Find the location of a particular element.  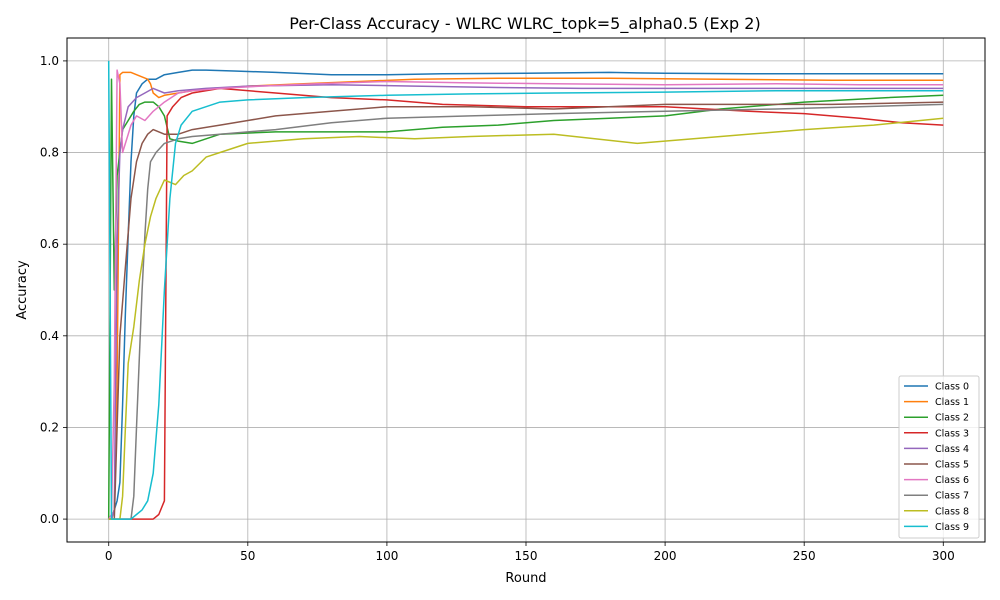

x-axis-label: Round is located at coordinates (525, 578).